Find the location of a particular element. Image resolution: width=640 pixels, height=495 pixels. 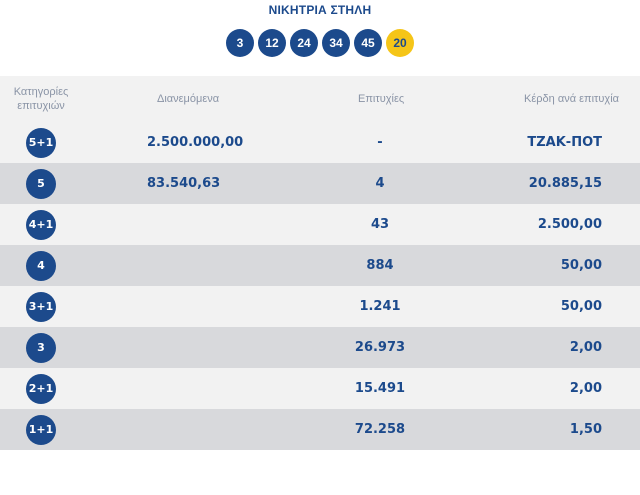

winners-cell: 72.258 is located at coordinates (380, 429).